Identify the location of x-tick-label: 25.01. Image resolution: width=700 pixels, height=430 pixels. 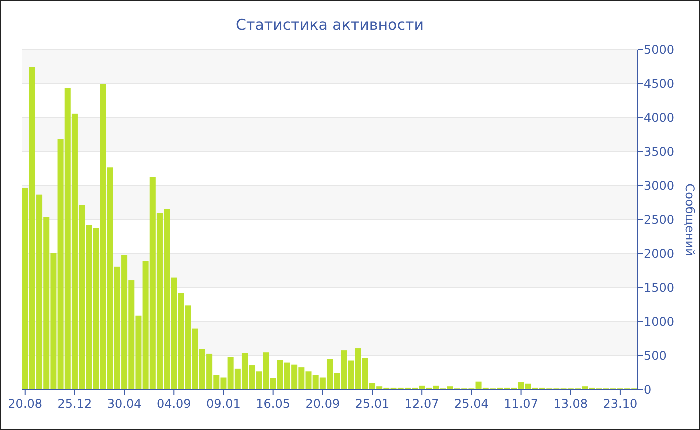
(372, 404).